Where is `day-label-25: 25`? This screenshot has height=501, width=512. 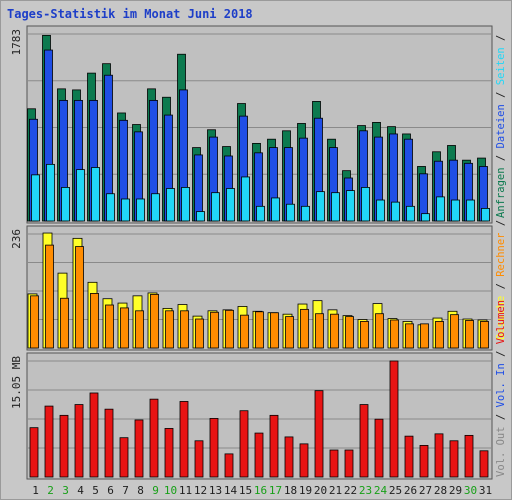 day-label-25: 25 is located at coordinates (395, 490).